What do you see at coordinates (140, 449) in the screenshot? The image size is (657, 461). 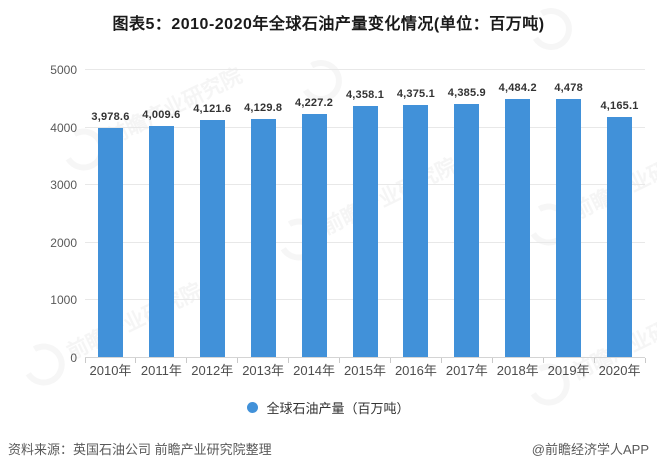 I see `source-text: 资料来源：英国石油公司 前瞻产业研究院整理` at bounding box center [140, 449].